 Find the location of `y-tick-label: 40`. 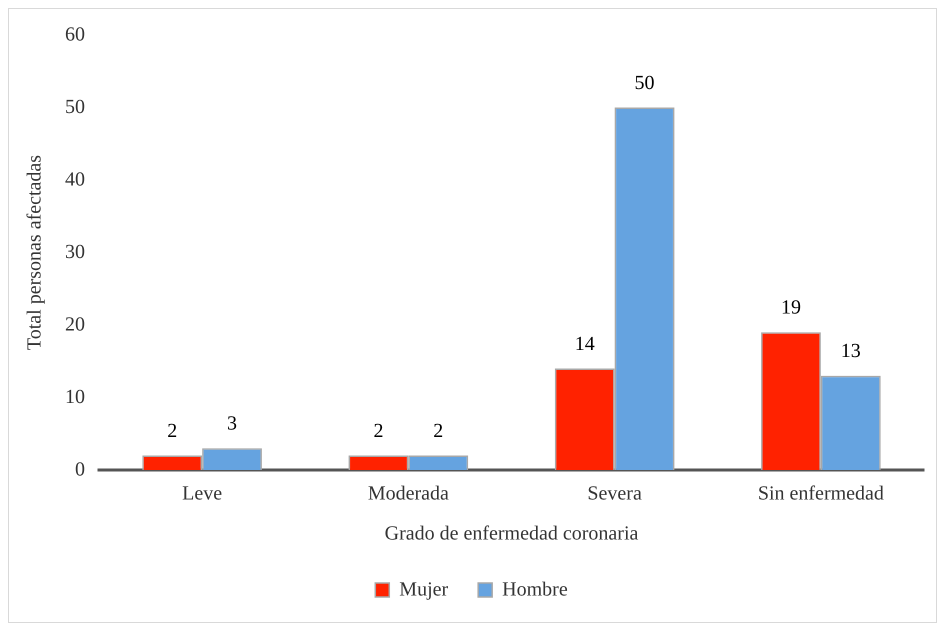

y-tick-label: 40 is located at coordinates (75, 179).